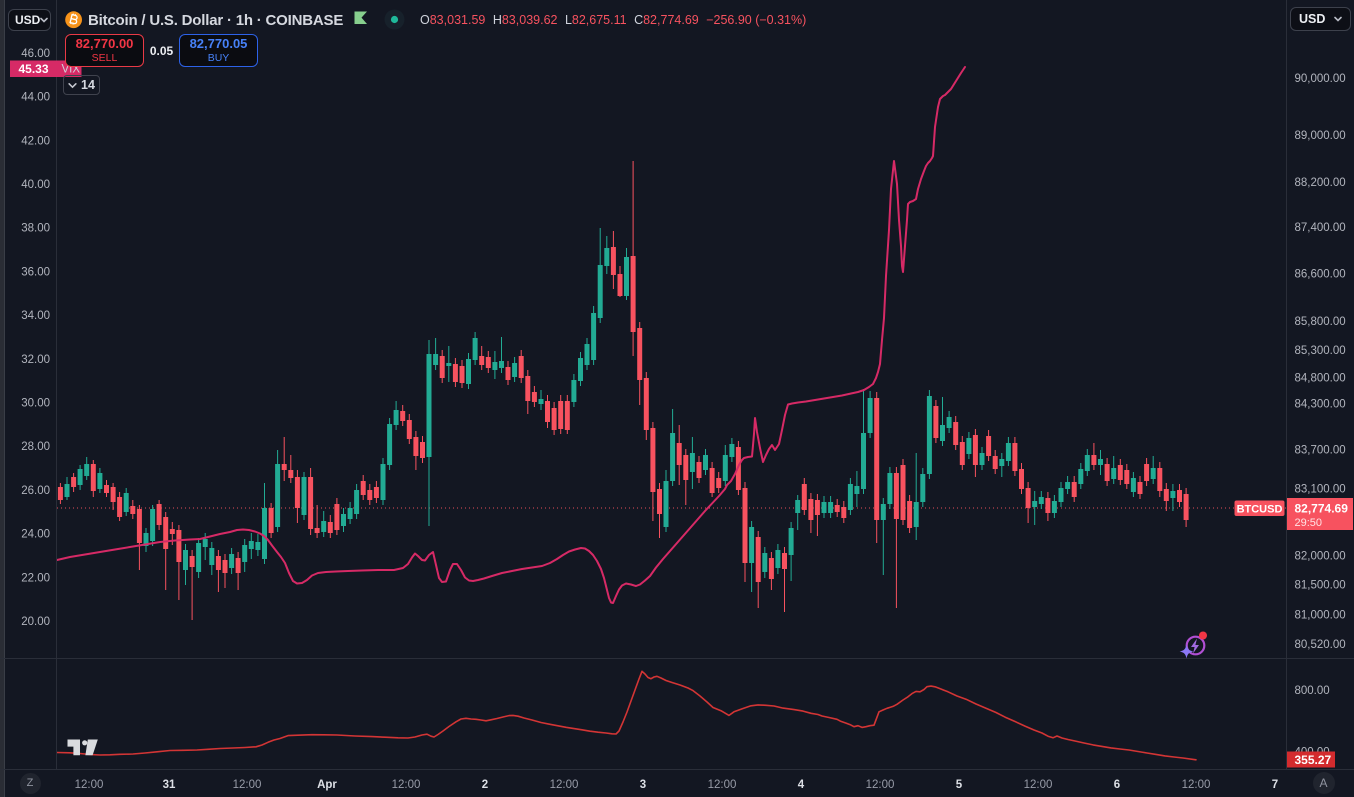  I want to click on svg-text: 800.00, so click(1312, 691).